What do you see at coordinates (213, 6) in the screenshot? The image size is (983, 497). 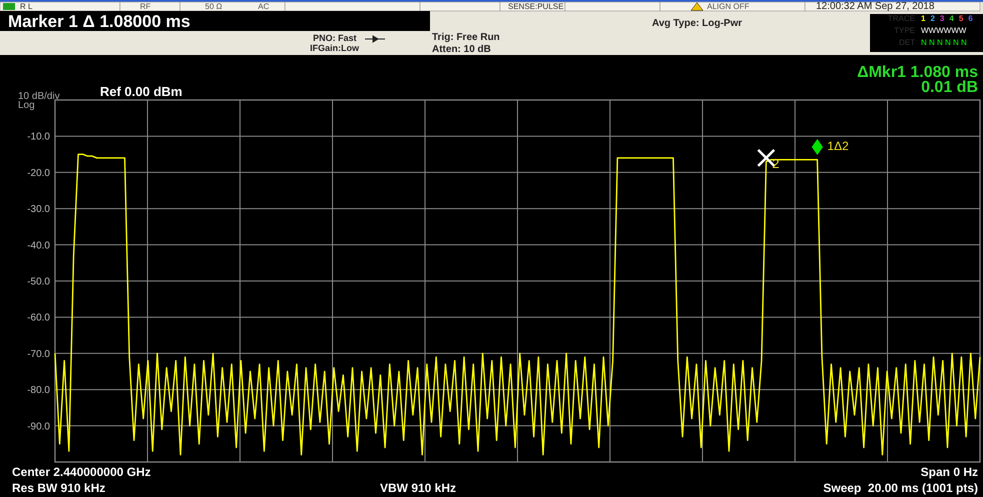 I see `text: 50 Ω` at bounding box center [213, 6].